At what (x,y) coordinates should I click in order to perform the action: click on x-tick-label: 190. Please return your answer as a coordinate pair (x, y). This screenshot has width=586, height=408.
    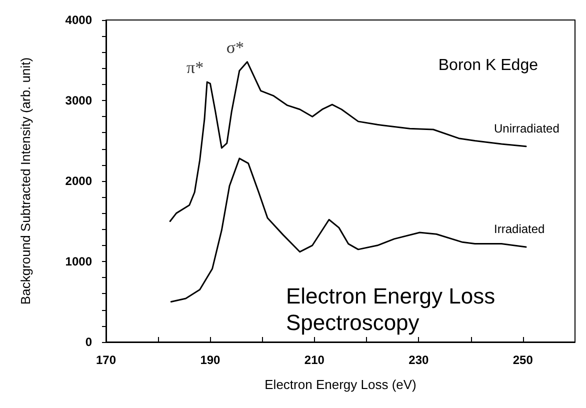
    Looking at the image, I should click on (210, 360).